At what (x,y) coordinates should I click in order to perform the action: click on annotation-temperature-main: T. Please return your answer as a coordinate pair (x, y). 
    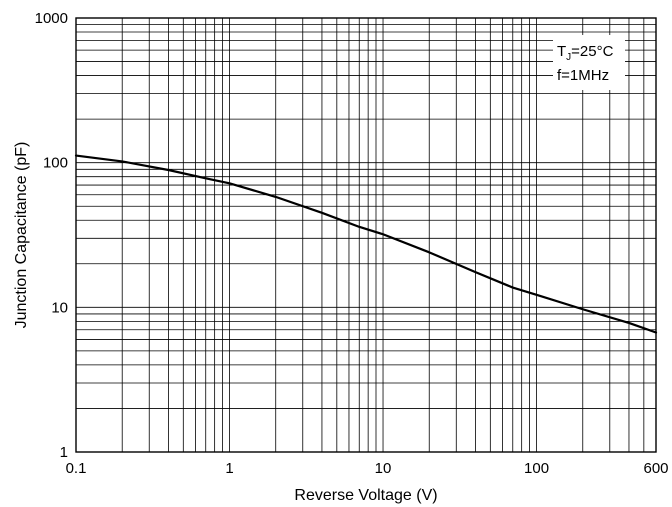
    Looking at the image, I should click on (561, 51).